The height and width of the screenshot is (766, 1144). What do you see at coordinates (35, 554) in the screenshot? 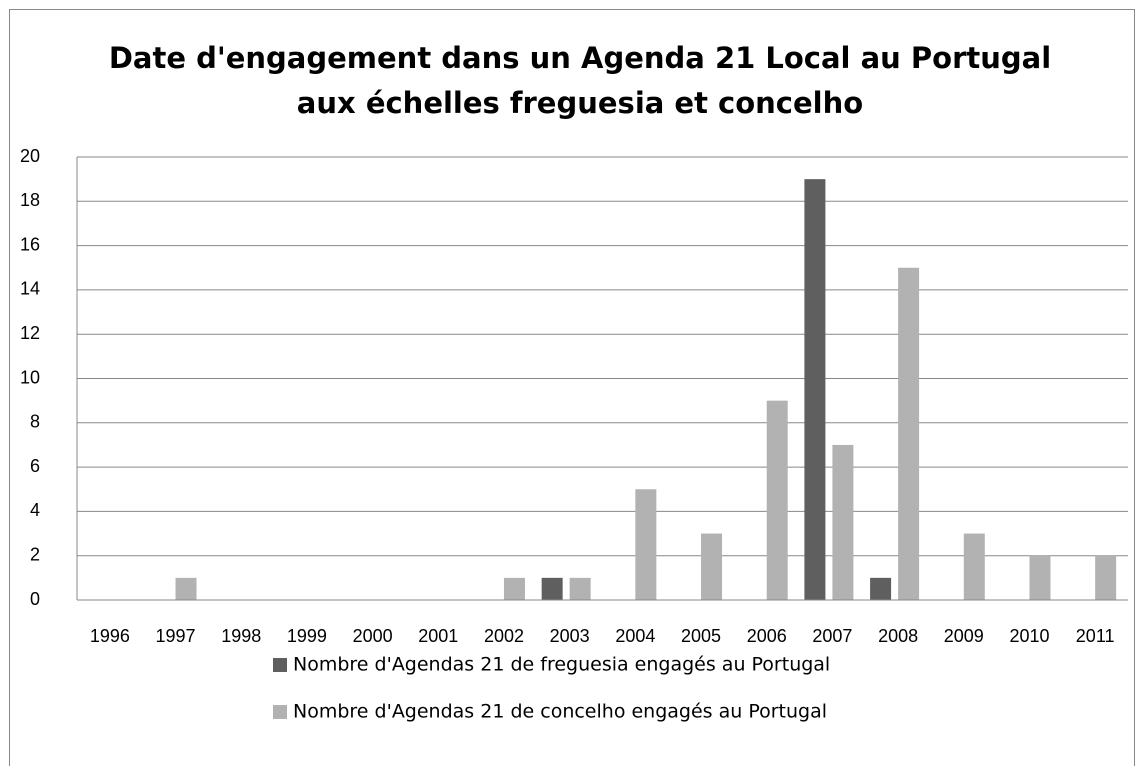
I see `y-tick-label: 2` at bounding box center [35, 554].